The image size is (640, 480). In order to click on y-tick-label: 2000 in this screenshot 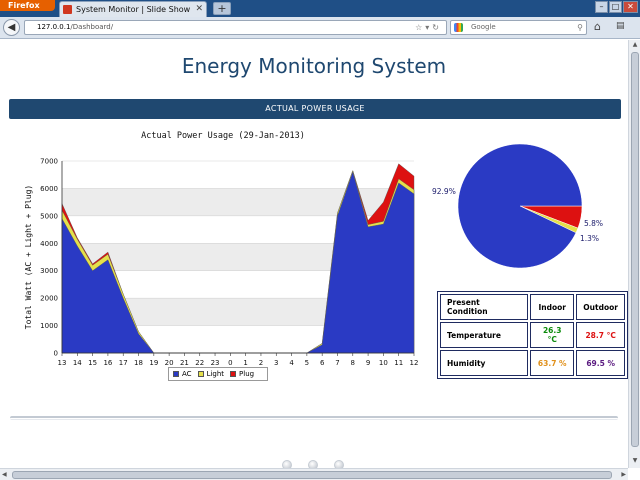, I will do `click(49, 299)`.